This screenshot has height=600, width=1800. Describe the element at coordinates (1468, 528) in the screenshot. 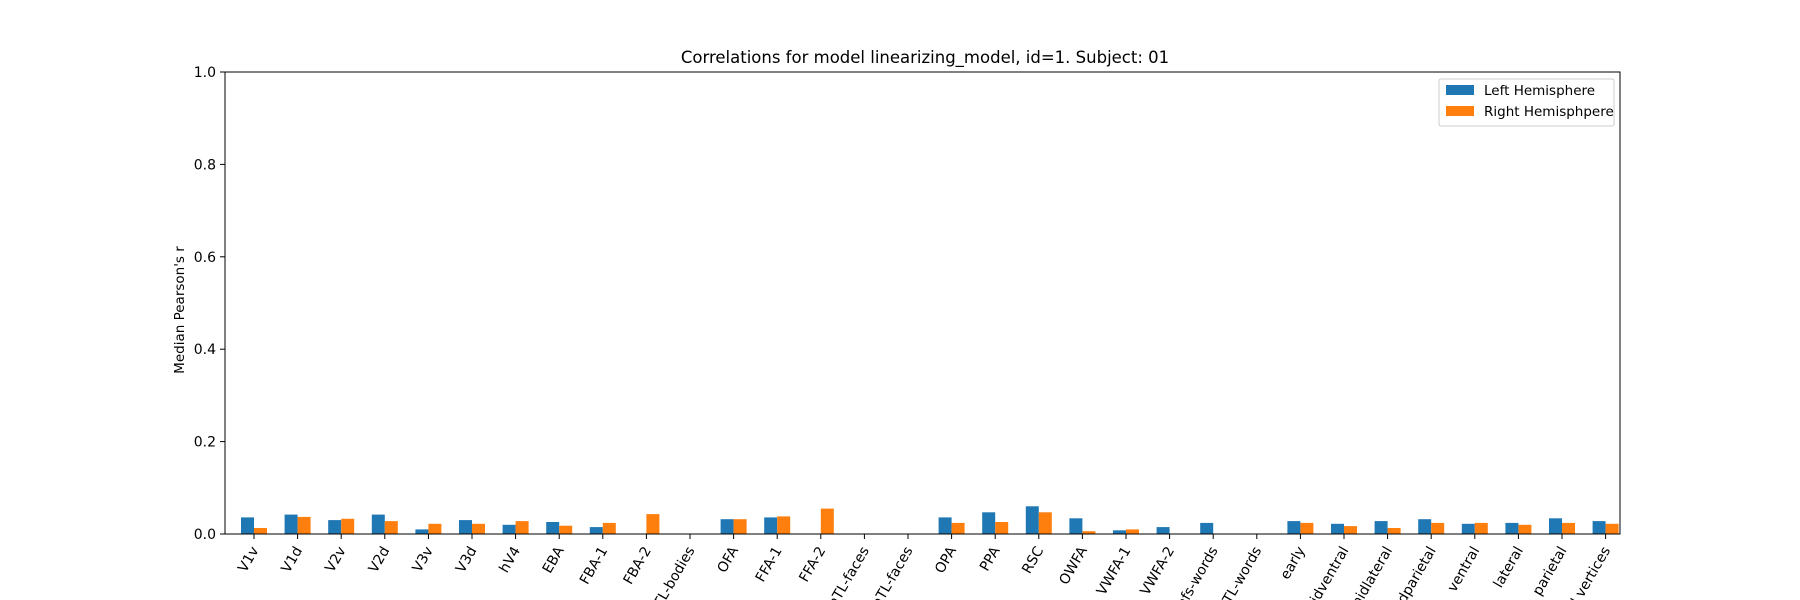

I see `bar-left-hemisphere-ventral` at that location.